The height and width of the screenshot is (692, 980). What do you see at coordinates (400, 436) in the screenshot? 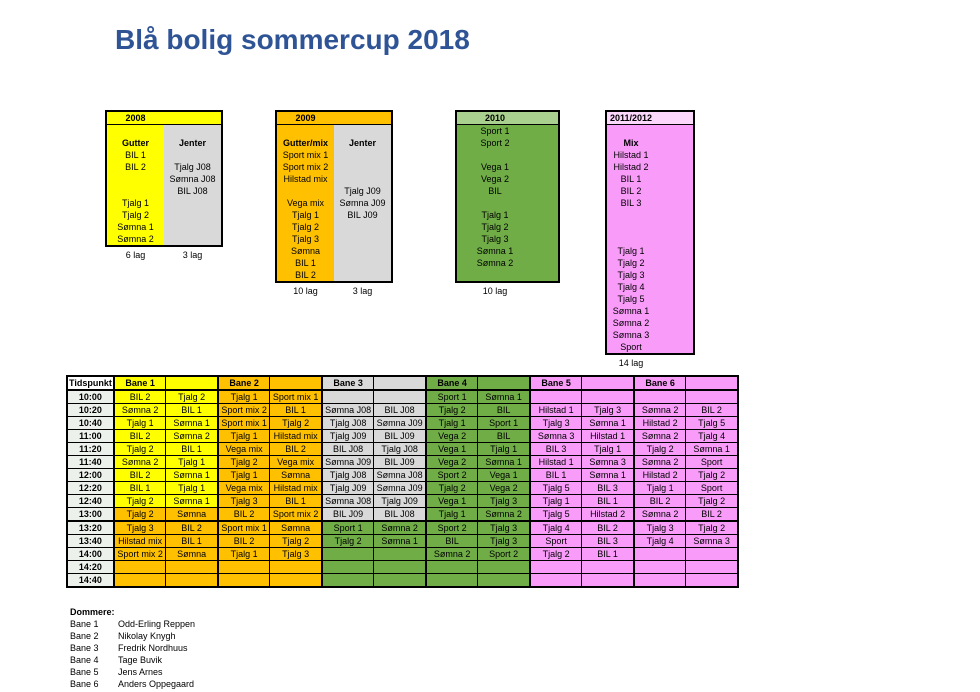
I see `match-cell: BIL J09` at bounding box center [400, 436].